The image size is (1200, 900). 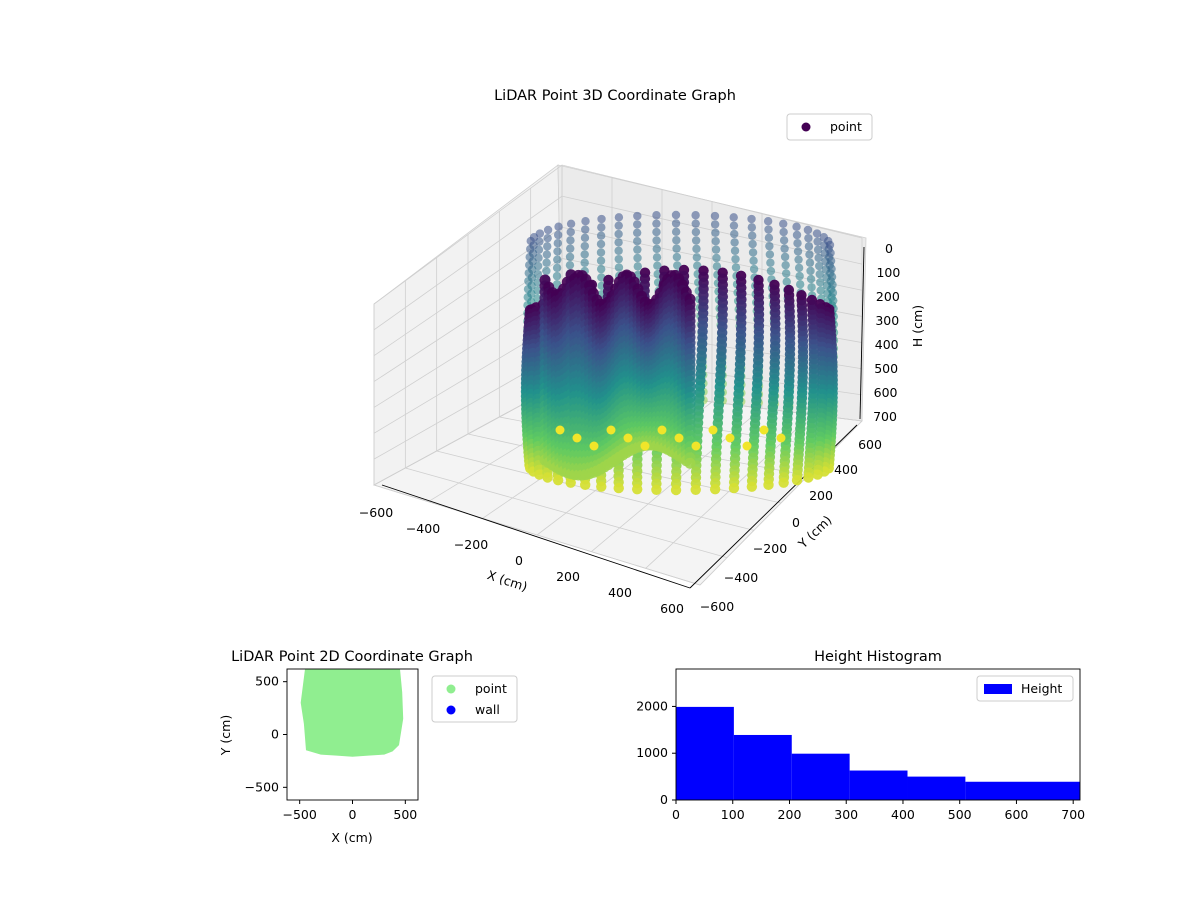 What do you see at coordinates (790, 814) in the screenshot?
I see `x-tick-label-hist: 200` at bounding box center [790, 814].